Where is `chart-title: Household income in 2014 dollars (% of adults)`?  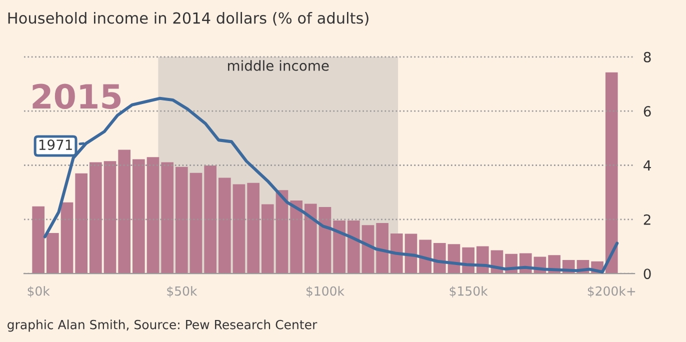
chart-title: Household income in 2014 dollars (% of adults) is located at coordinates (188, 19).